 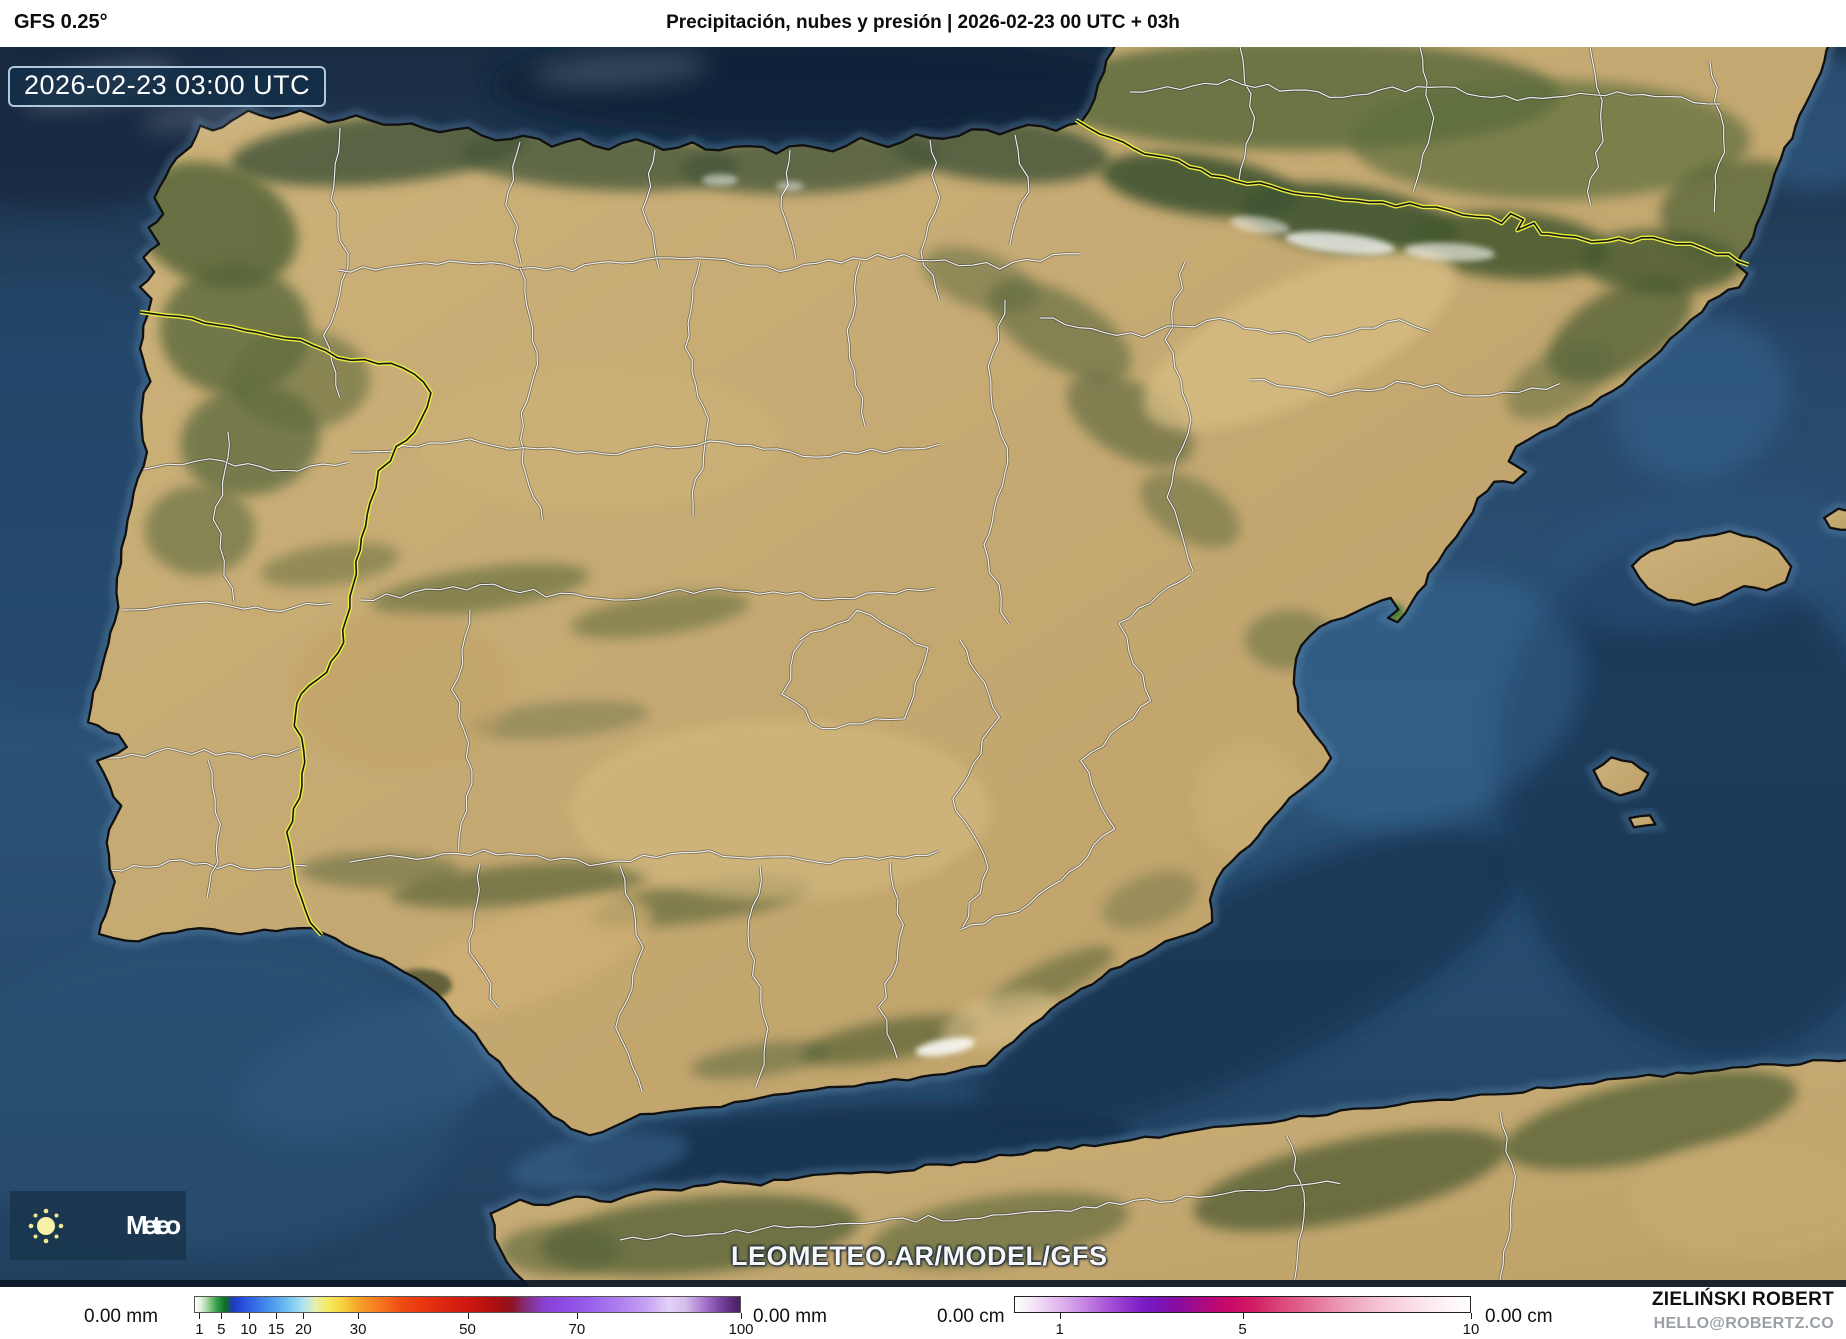 What do you see at coordinates (1743, 1311) in the screenshot?
I see `credit-block: ZIELIŃSKI ROBERT HELLO@ROBERTZ.CO` at bounding box center [1743, 1311].